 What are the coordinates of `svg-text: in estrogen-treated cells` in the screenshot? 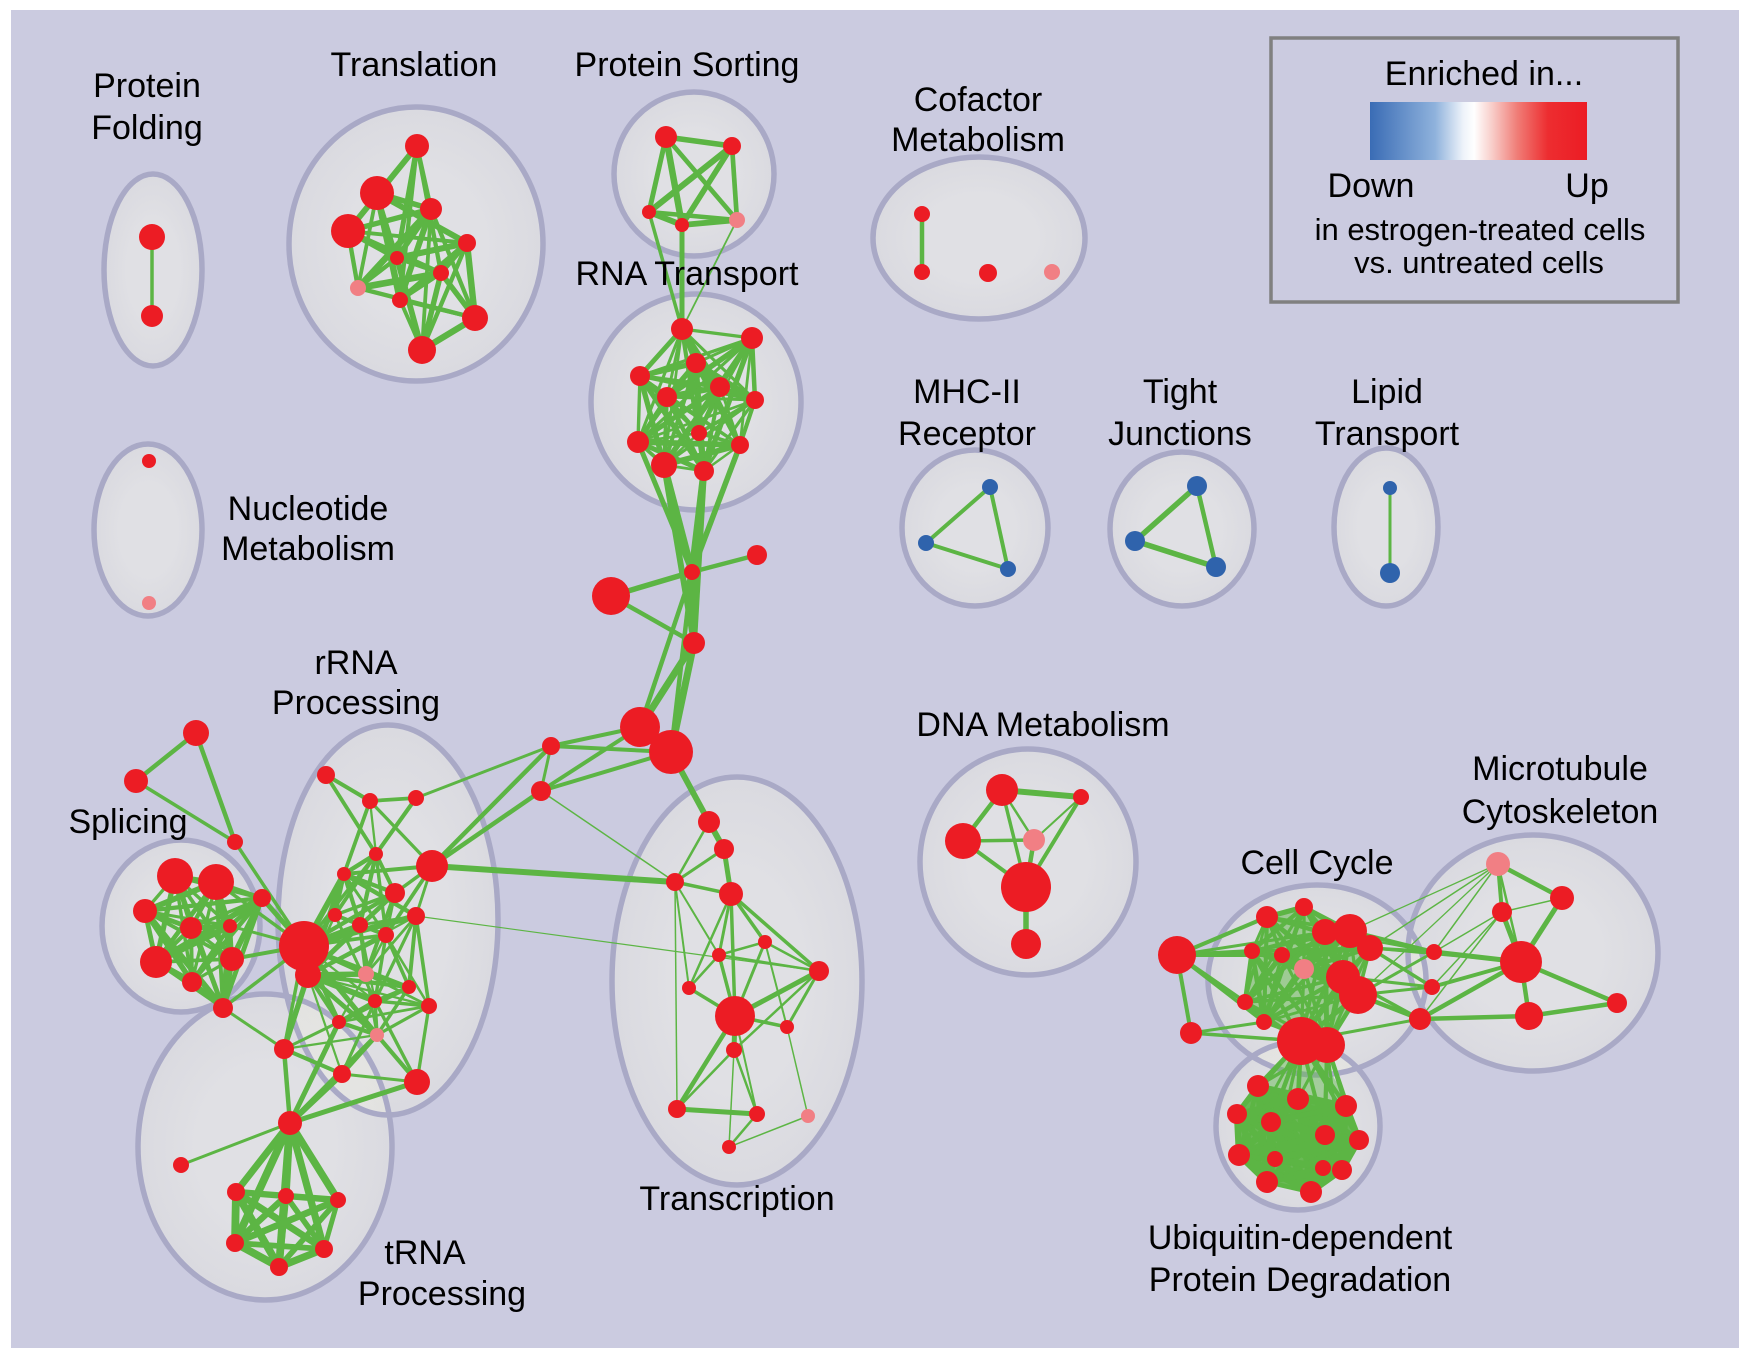 It's located at (1480, 229).